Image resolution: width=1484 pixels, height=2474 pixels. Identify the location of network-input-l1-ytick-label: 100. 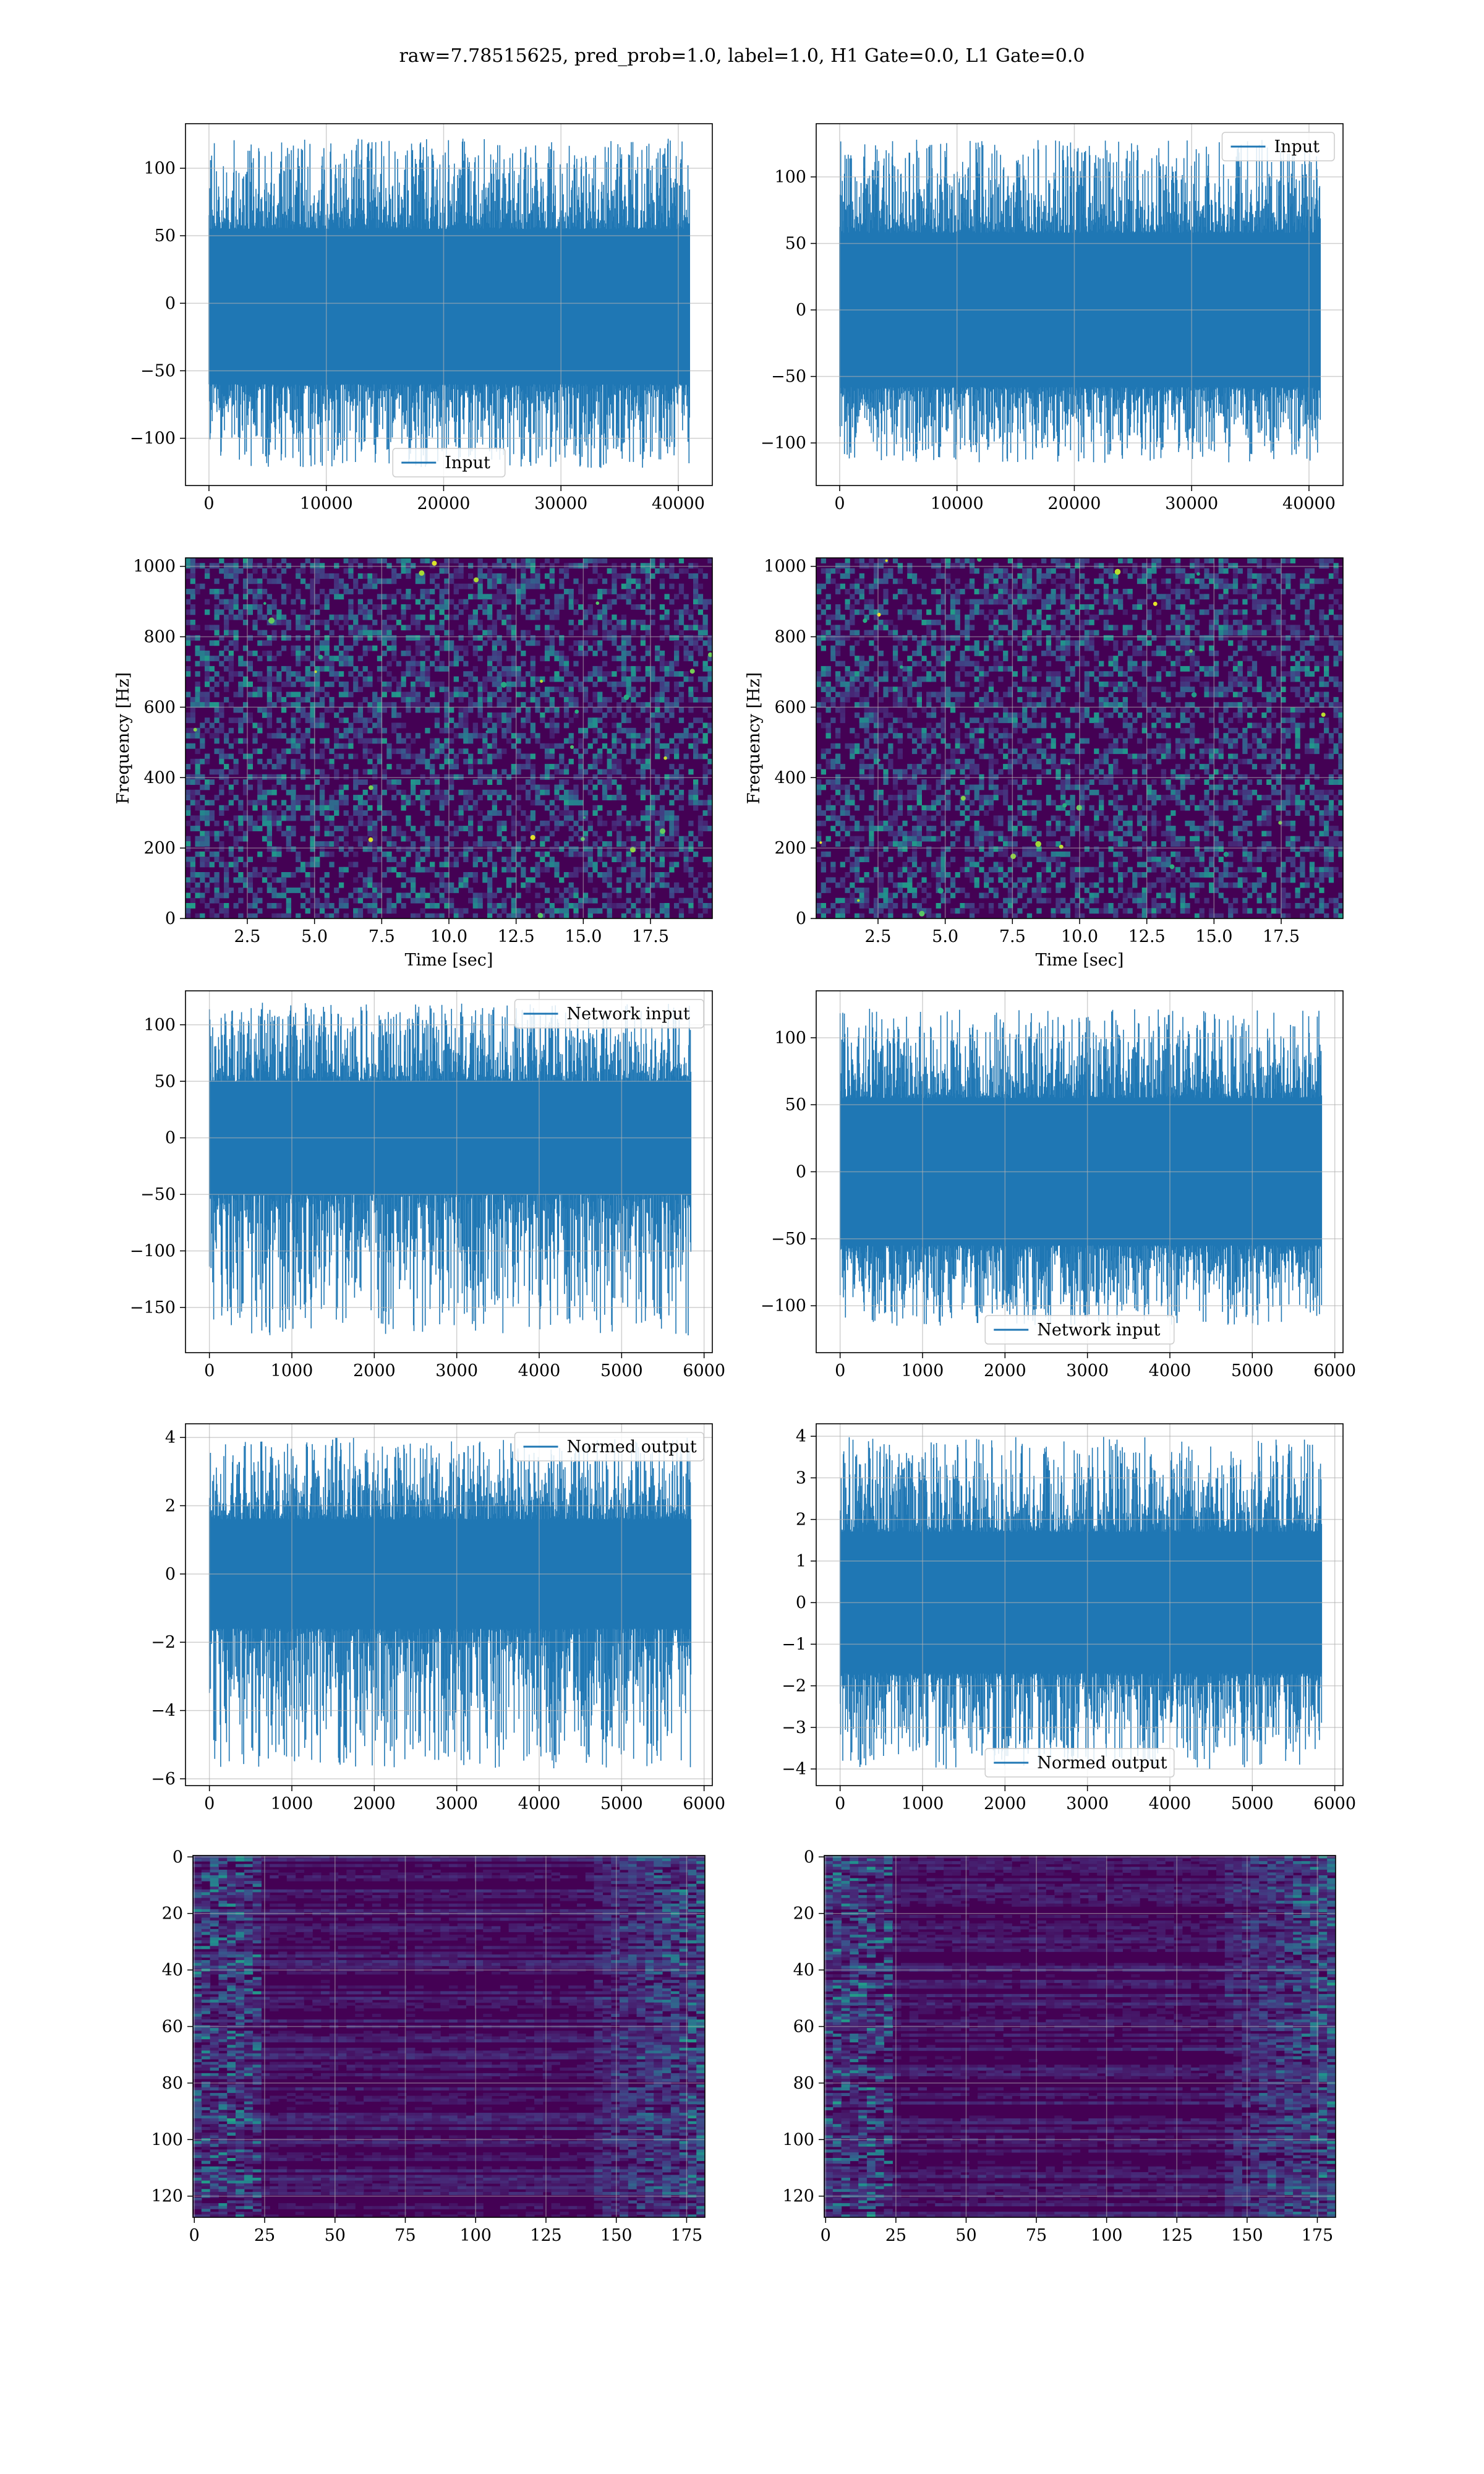
(790, 1038).